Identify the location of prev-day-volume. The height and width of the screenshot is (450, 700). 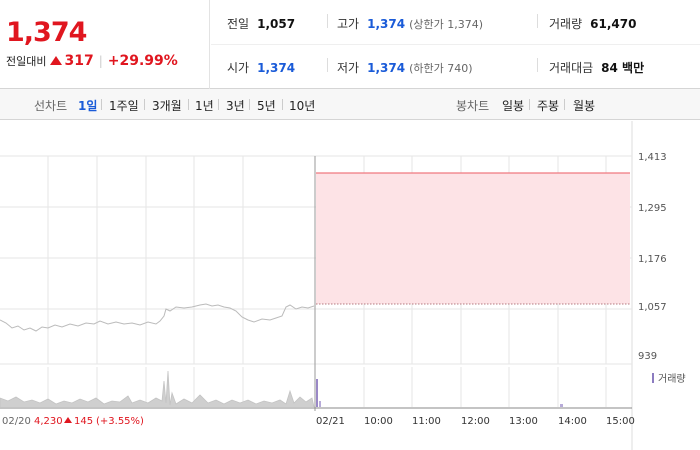
(157, 389).